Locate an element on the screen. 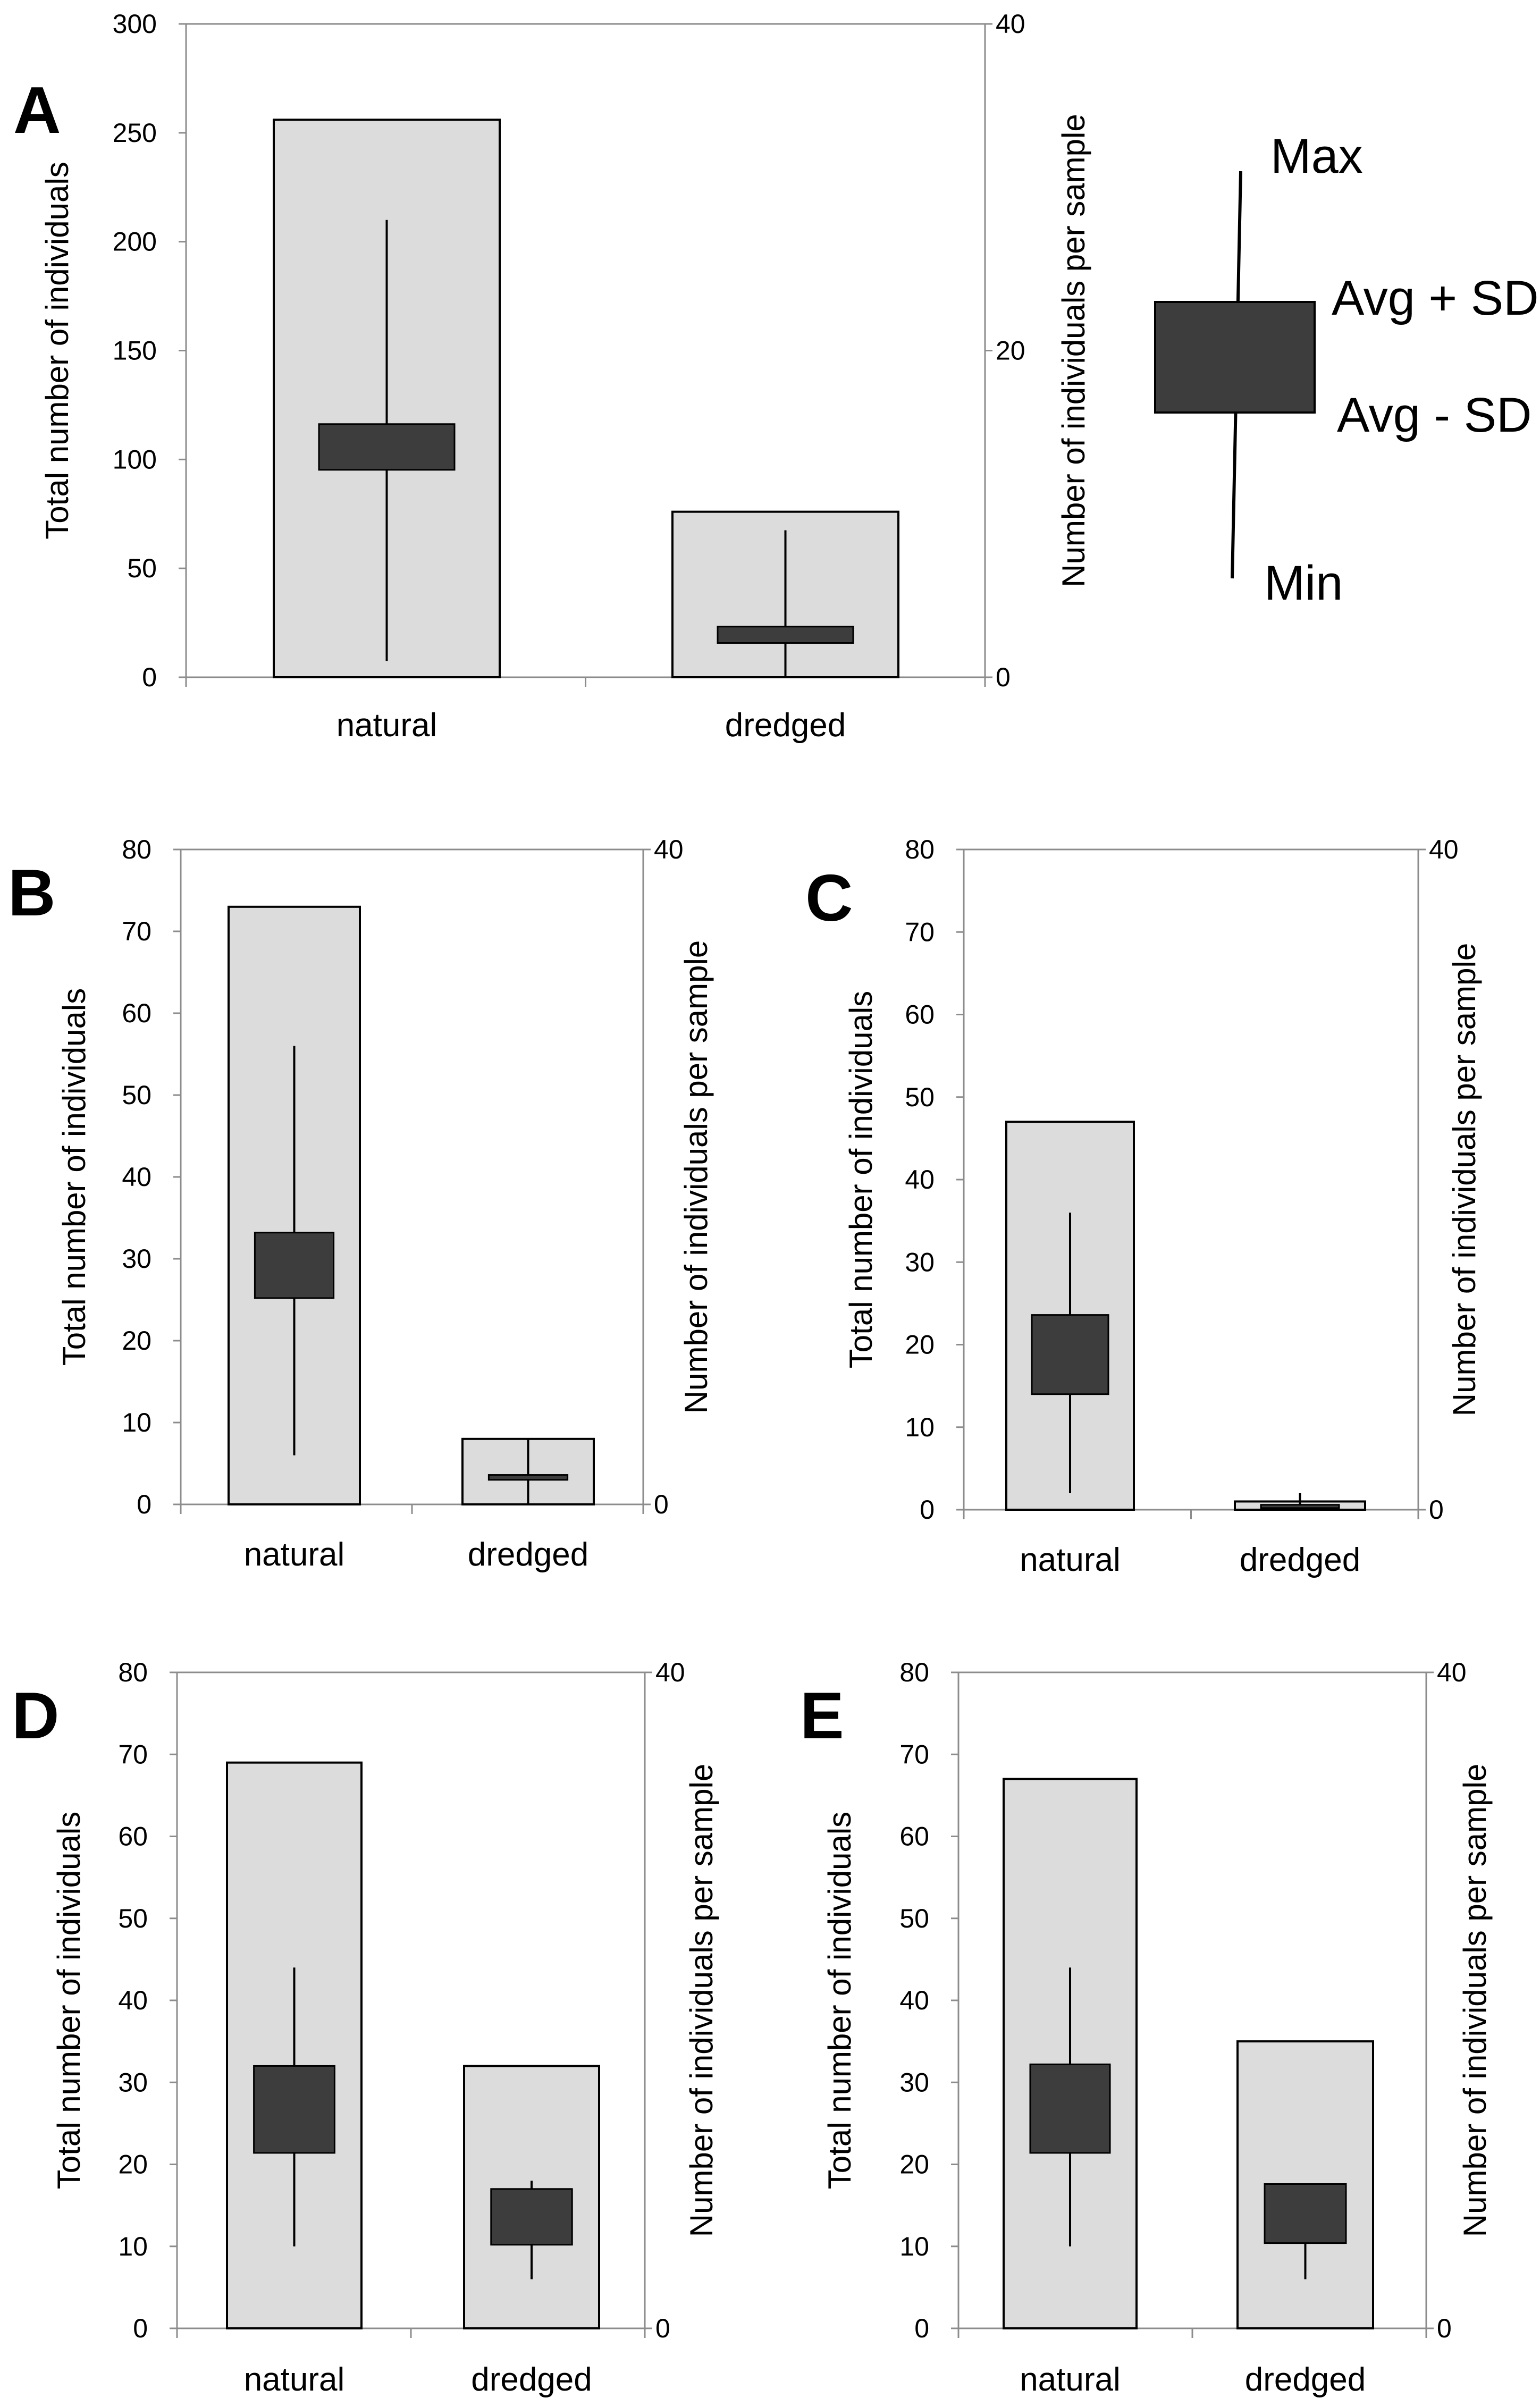  bar-total-natural is located at coordinates (1070, 1316).